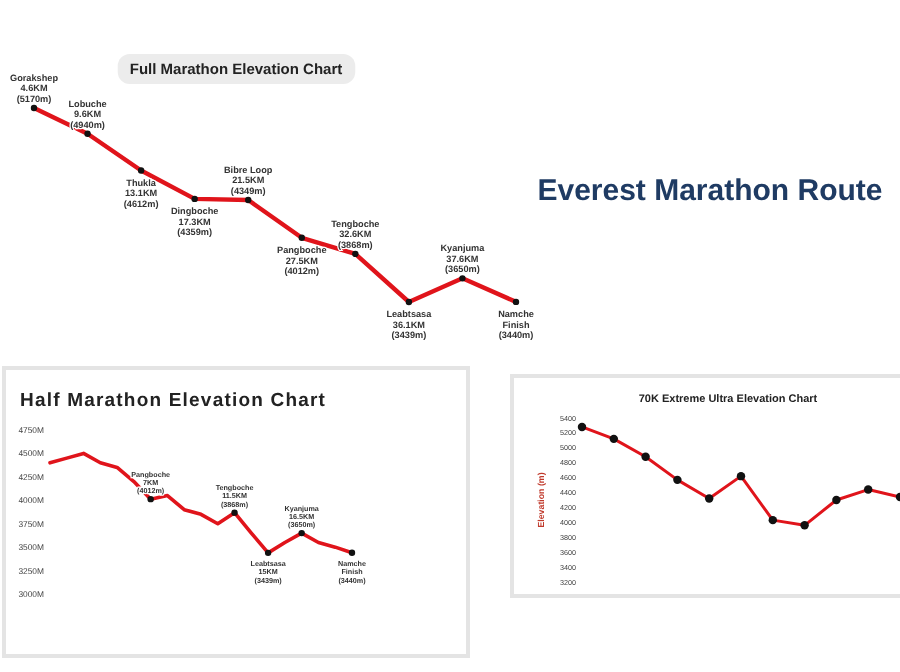  What do you see at coordinates (710, 191) in the screenshot?
I see `text: Everest Marathon Route` at bounding box center [710, 191].